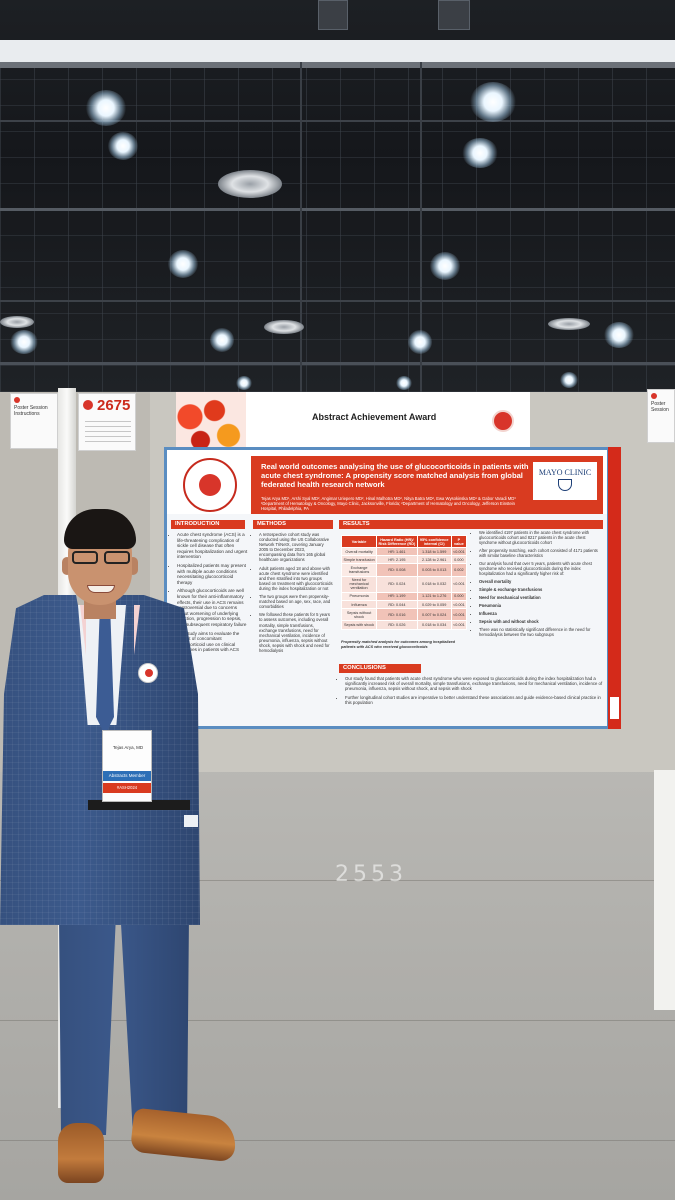 This screenshot has width=675, height=1200. What do you see at coordinates (184, 1135) in the screenshot?
I see `right-shoe` at bounding box center [184, 1135].